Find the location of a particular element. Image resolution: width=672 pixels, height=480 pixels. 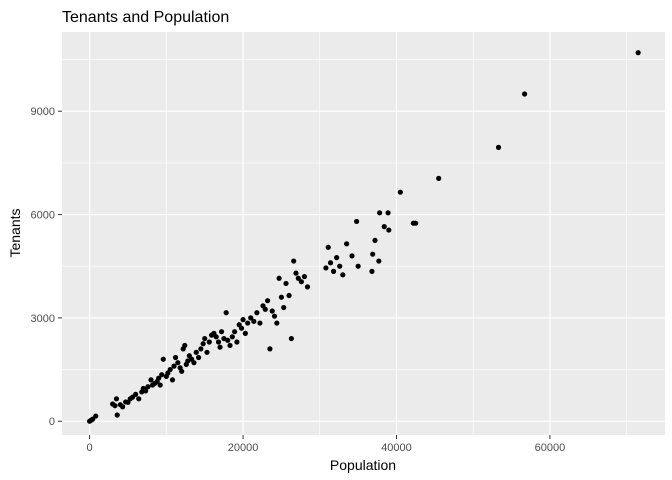

x-tick-label: 20000 is located at coordinates (243, 448).